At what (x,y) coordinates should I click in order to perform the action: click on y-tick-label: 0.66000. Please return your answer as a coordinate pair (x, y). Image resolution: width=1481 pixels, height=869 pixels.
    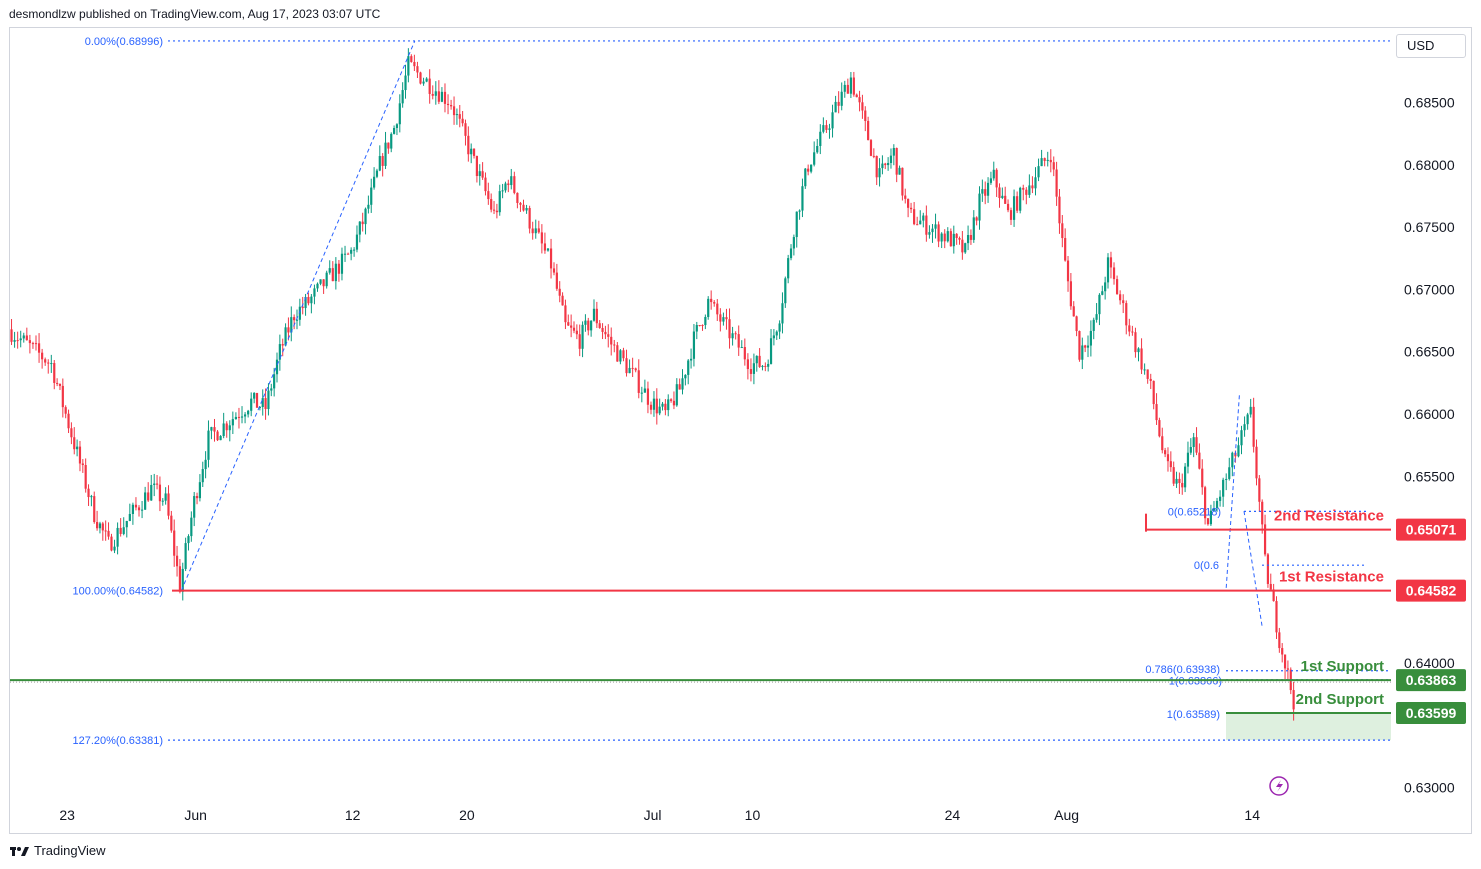
    Looking at the image, I should click on (1429, 414).